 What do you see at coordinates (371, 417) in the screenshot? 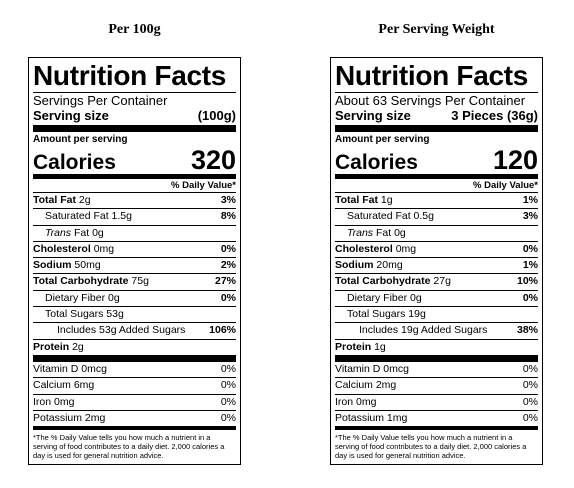
I see `nutrient-name: Potassium 1mg` at bounding box center [371, 417].